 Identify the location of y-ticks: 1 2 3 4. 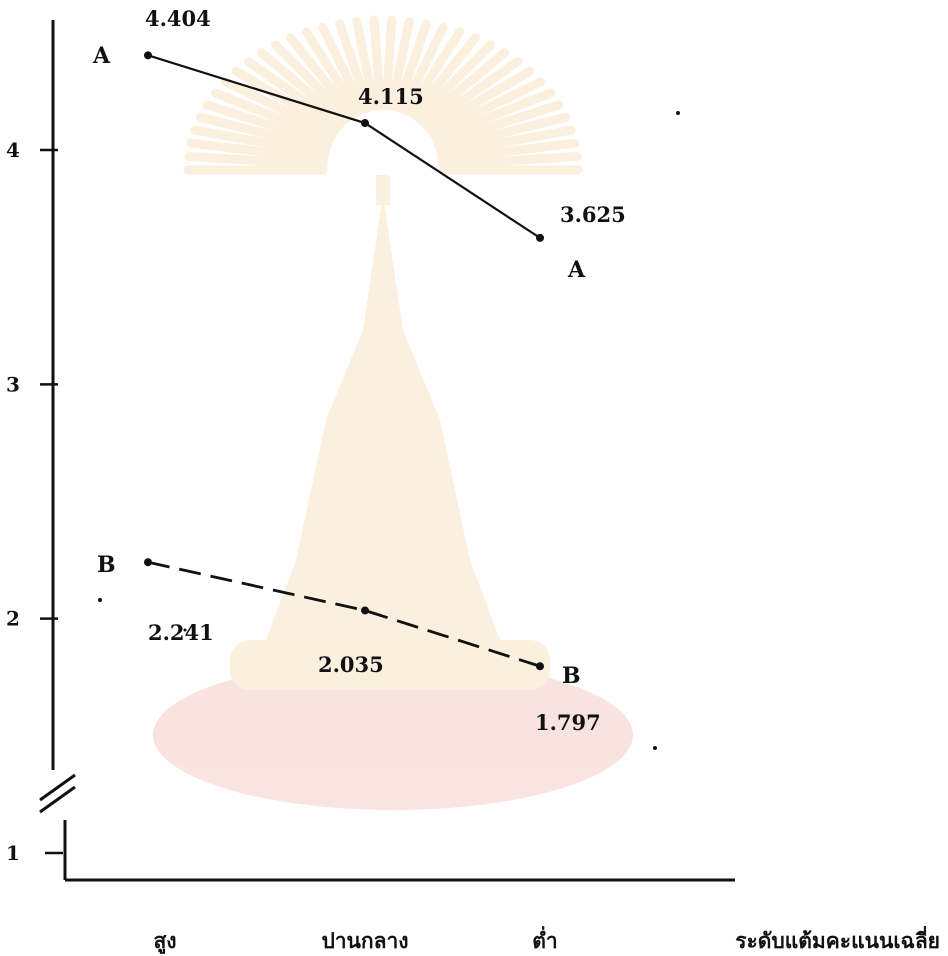
(34, 501).